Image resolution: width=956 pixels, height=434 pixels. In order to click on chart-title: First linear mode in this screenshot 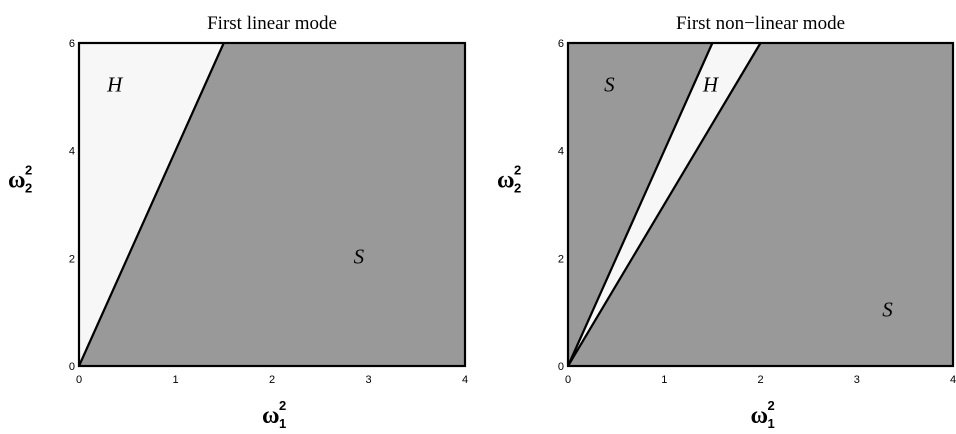, I will do `click(272, 23)`.